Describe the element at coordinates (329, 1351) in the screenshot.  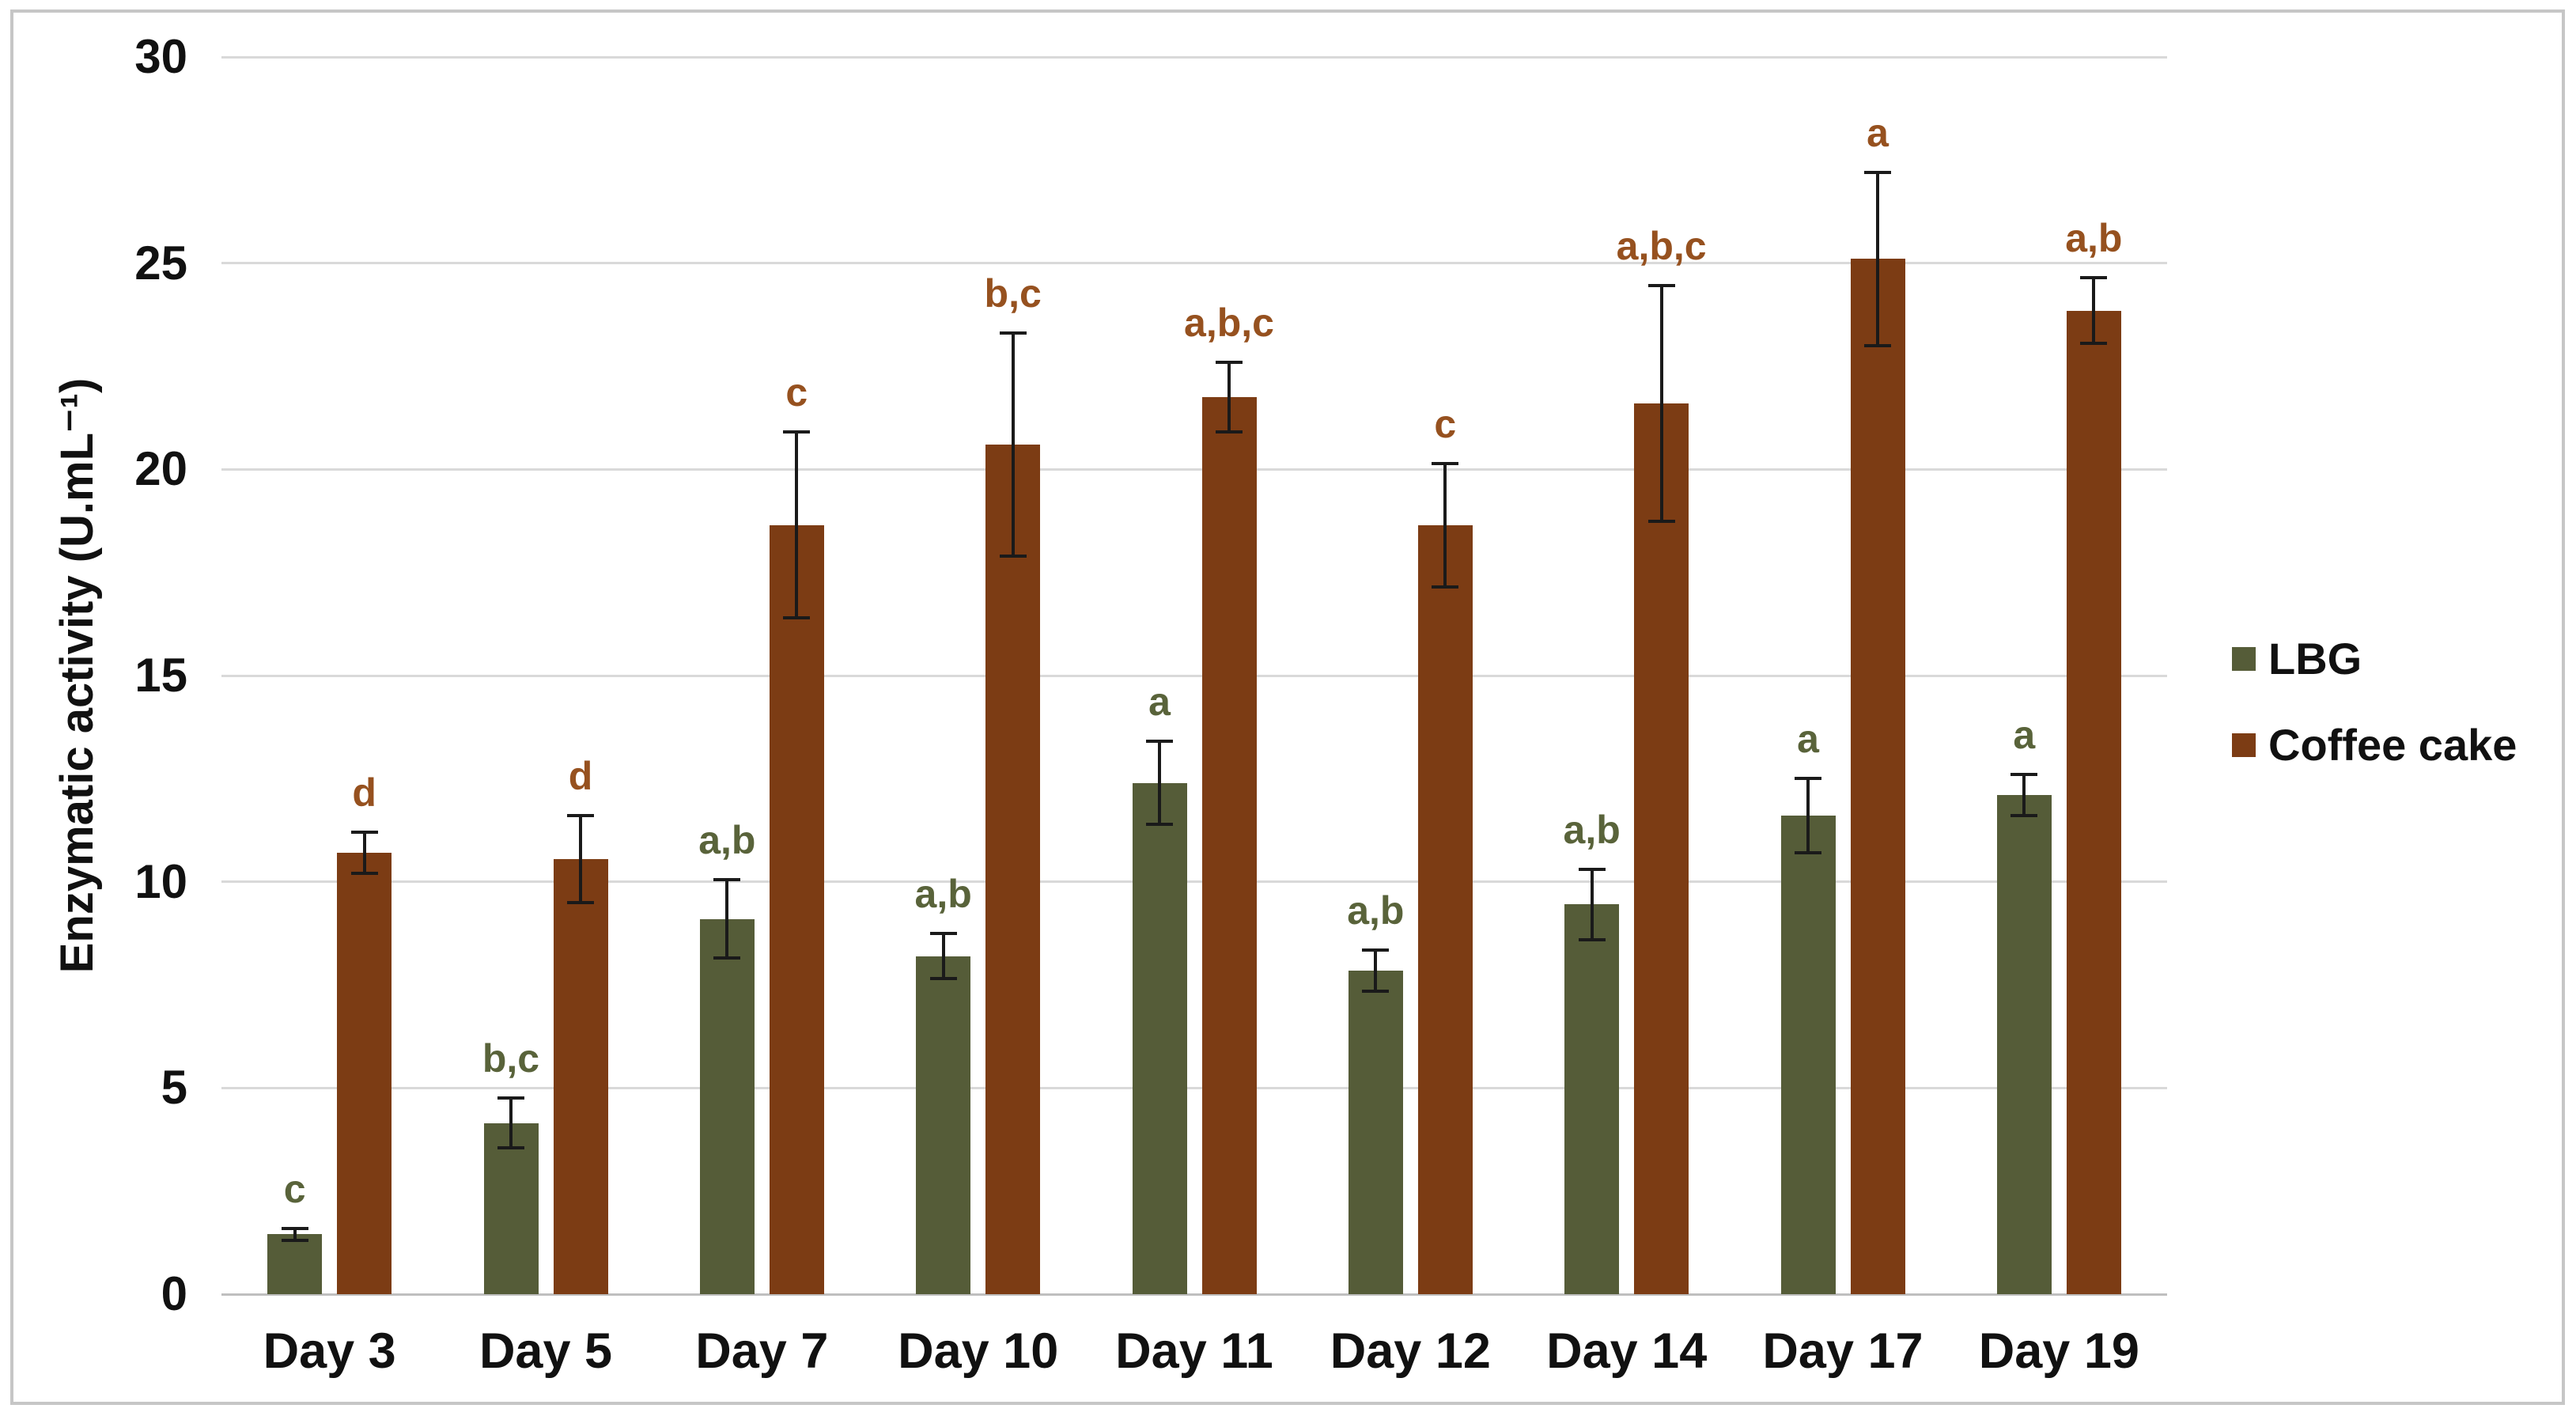
I see `x-tick-label: Day 3` at that location.